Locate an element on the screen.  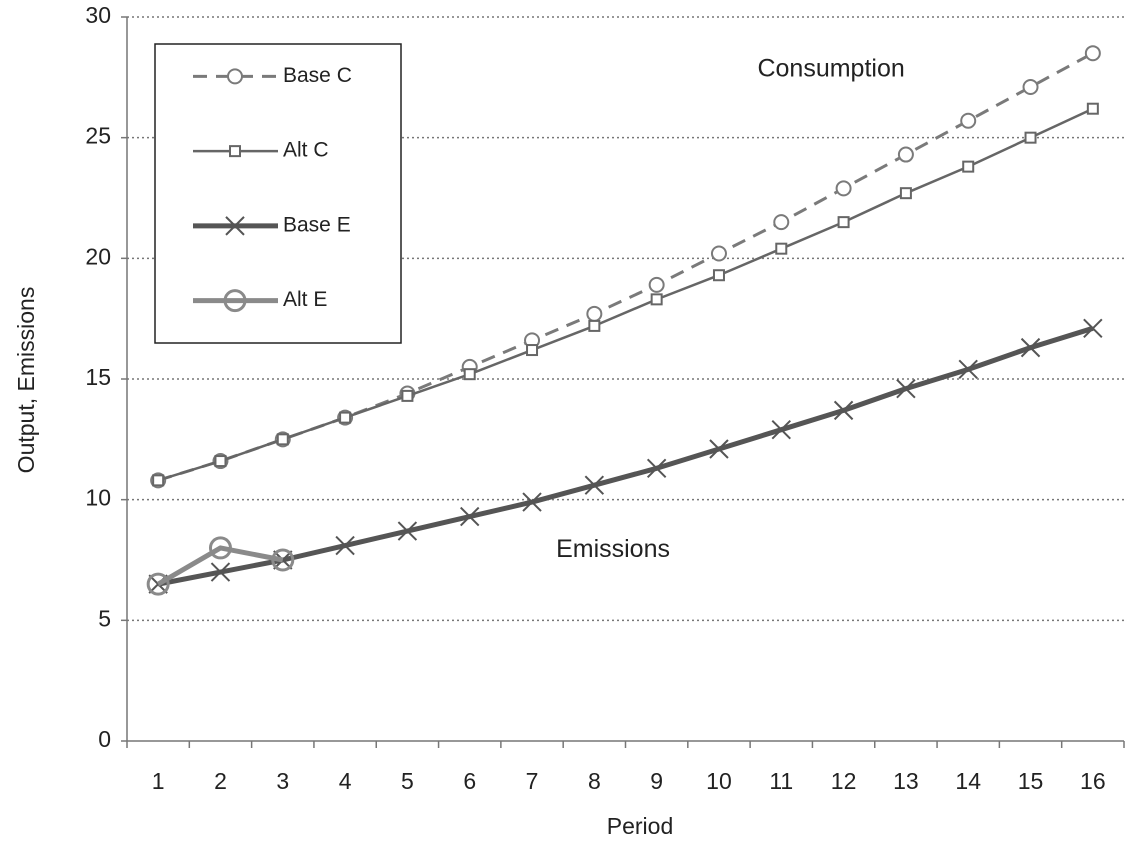
legend-box is located at coordinates (278, 193).